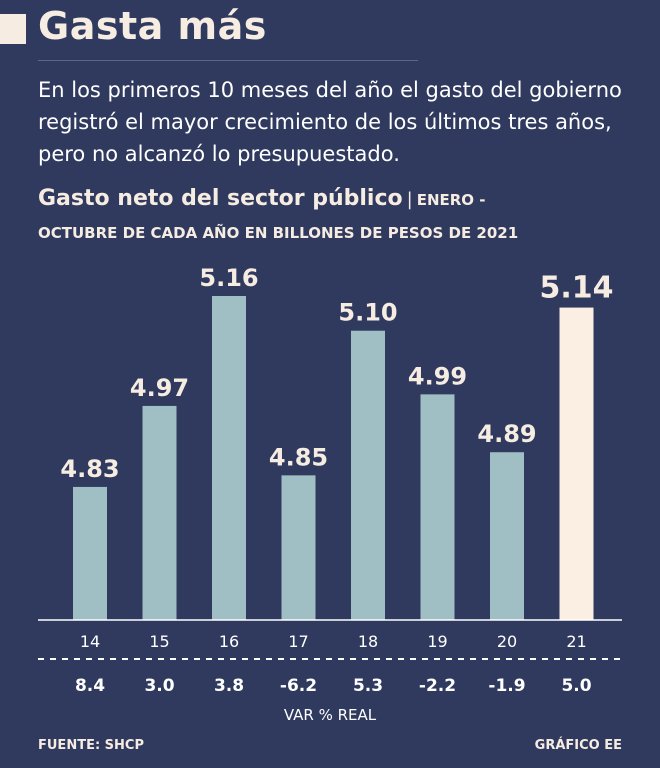  I want to click on chart-title: Gasto neto del sector público | ENERO -, so click(262, 198).